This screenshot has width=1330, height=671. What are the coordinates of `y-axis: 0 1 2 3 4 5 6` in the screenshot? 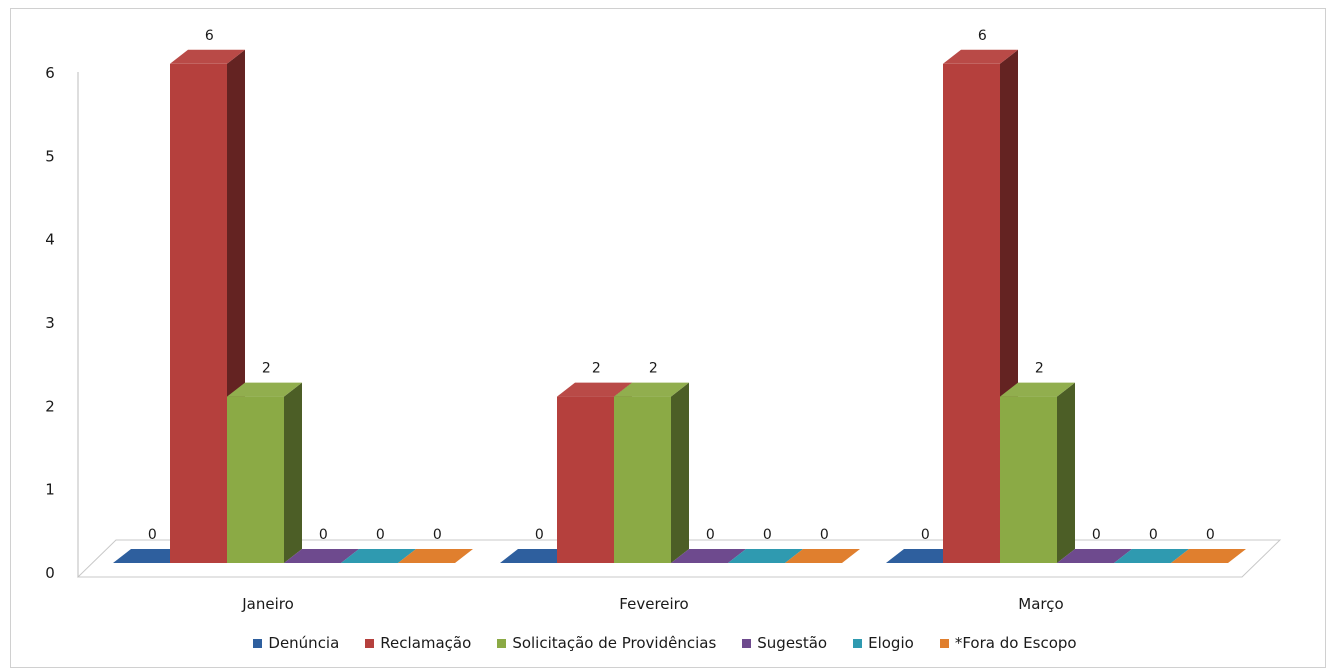 It's located at (62, 323).